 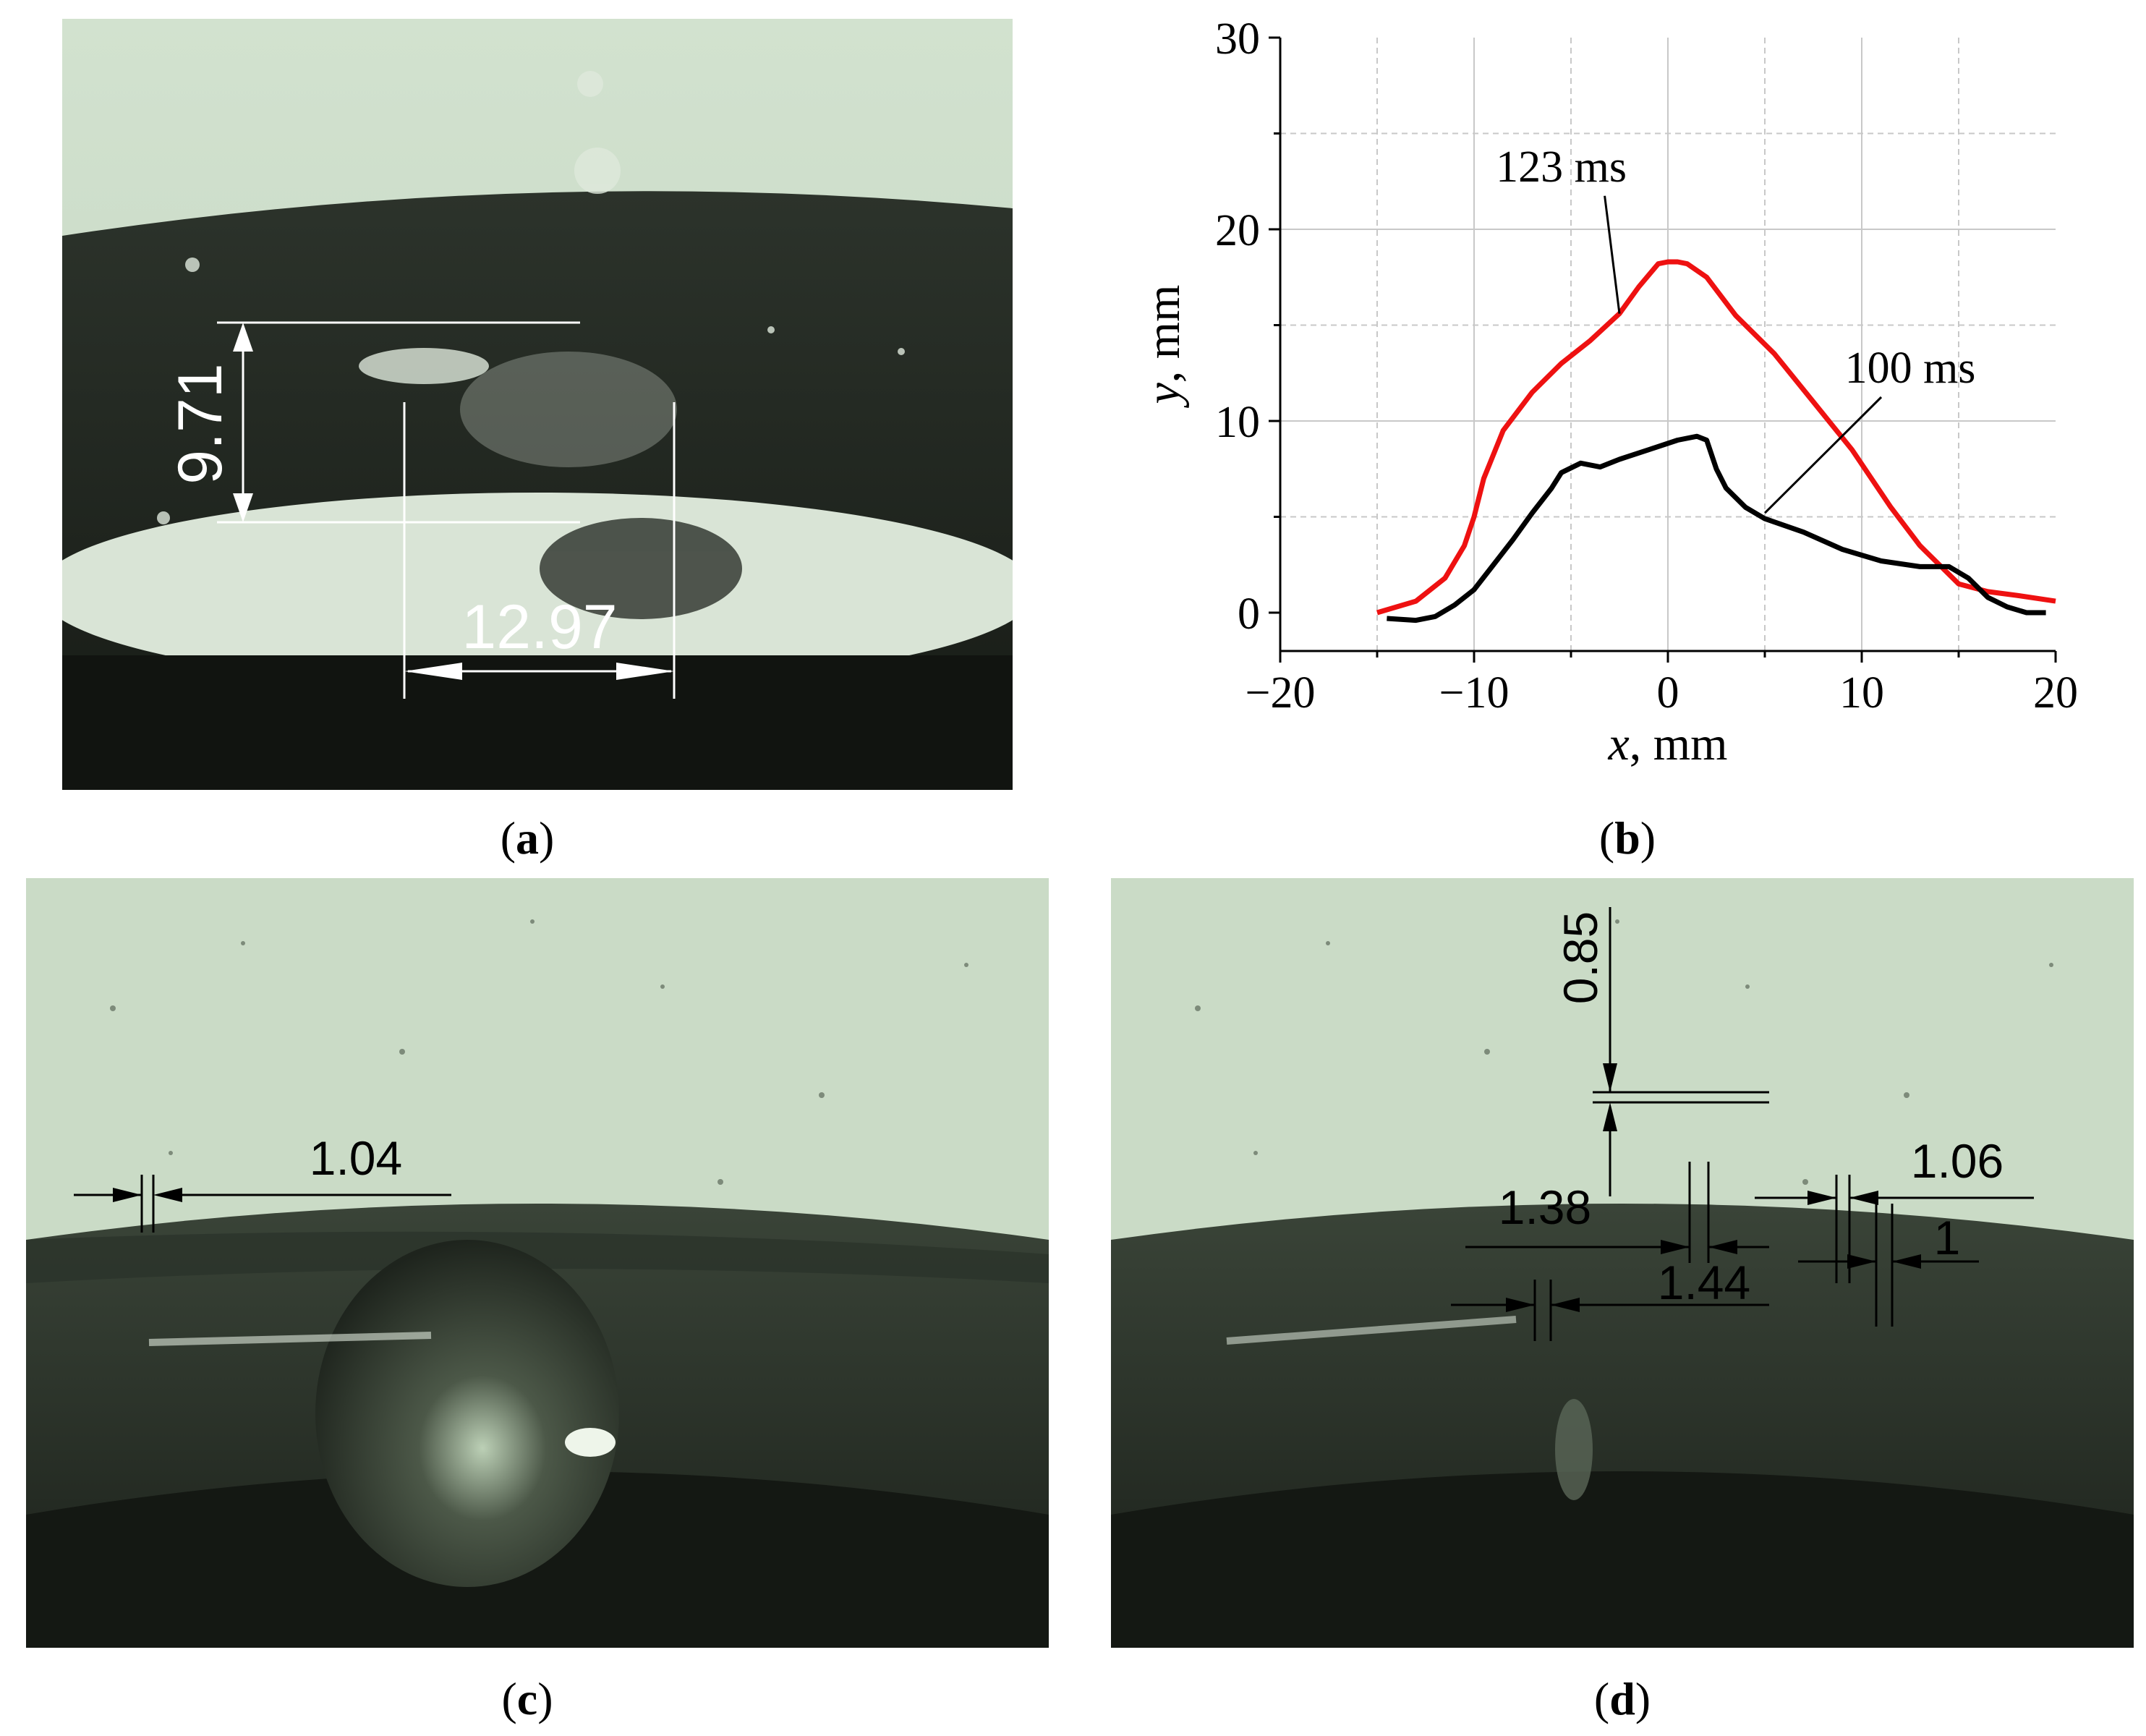 What do you see at coordinates (356, 1158) in the screenshot?
I see `dimension-label-film: 1.04` at bounding box center [356, 1158].